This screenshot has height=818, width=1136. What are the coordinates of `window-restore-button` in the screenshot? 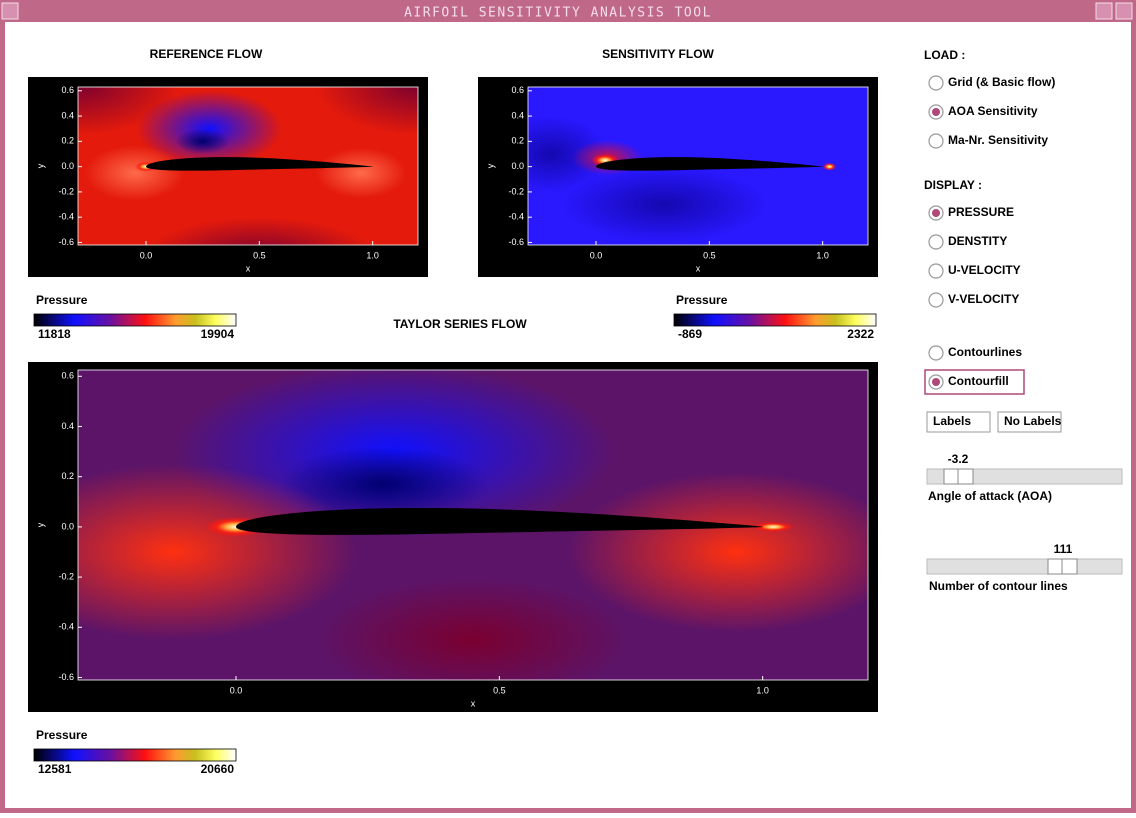 It's located at (1104, 11).